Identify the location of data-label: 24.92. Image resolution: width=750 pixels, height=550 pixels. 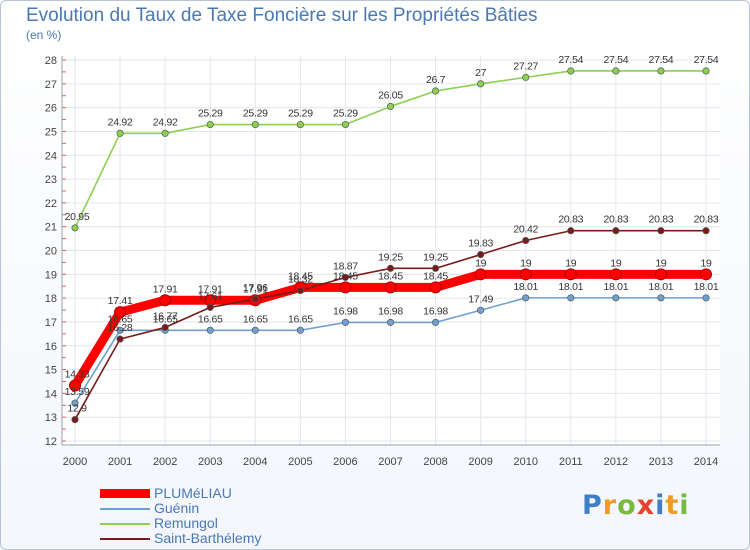
(165, 122).